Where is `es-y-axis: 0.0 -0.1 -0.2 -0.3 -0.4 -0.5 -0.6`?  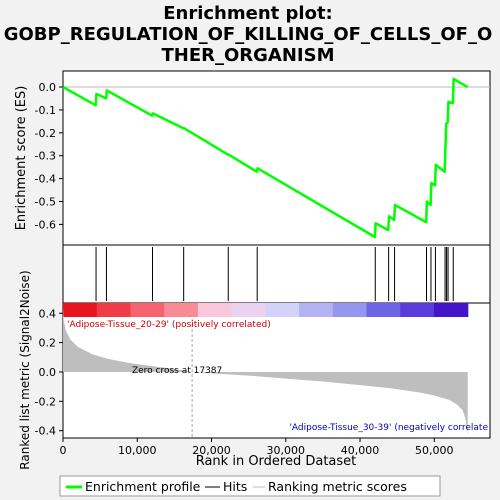
es-y-axis: 0.0 -0.1 -0.2 -0.3 -0.4 -0.5 -0.6 is located at coordinates (49, 156).